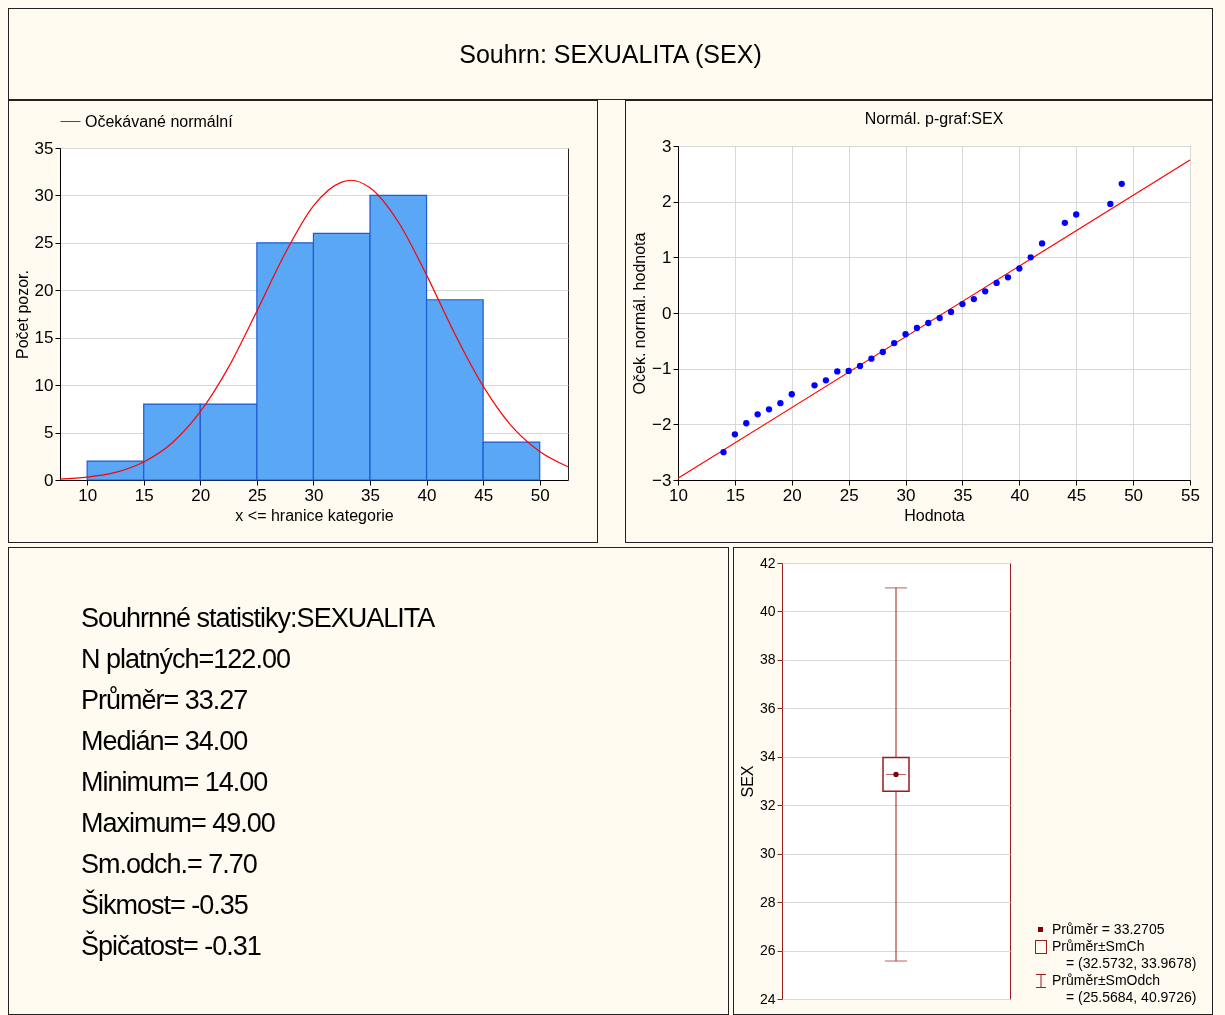 This screenshot has height=1015, width=1225. What do you see at coordinates (767, 998) in the screenshot?
I see `y-tick-label: 24` at bounding box center [767, 998].